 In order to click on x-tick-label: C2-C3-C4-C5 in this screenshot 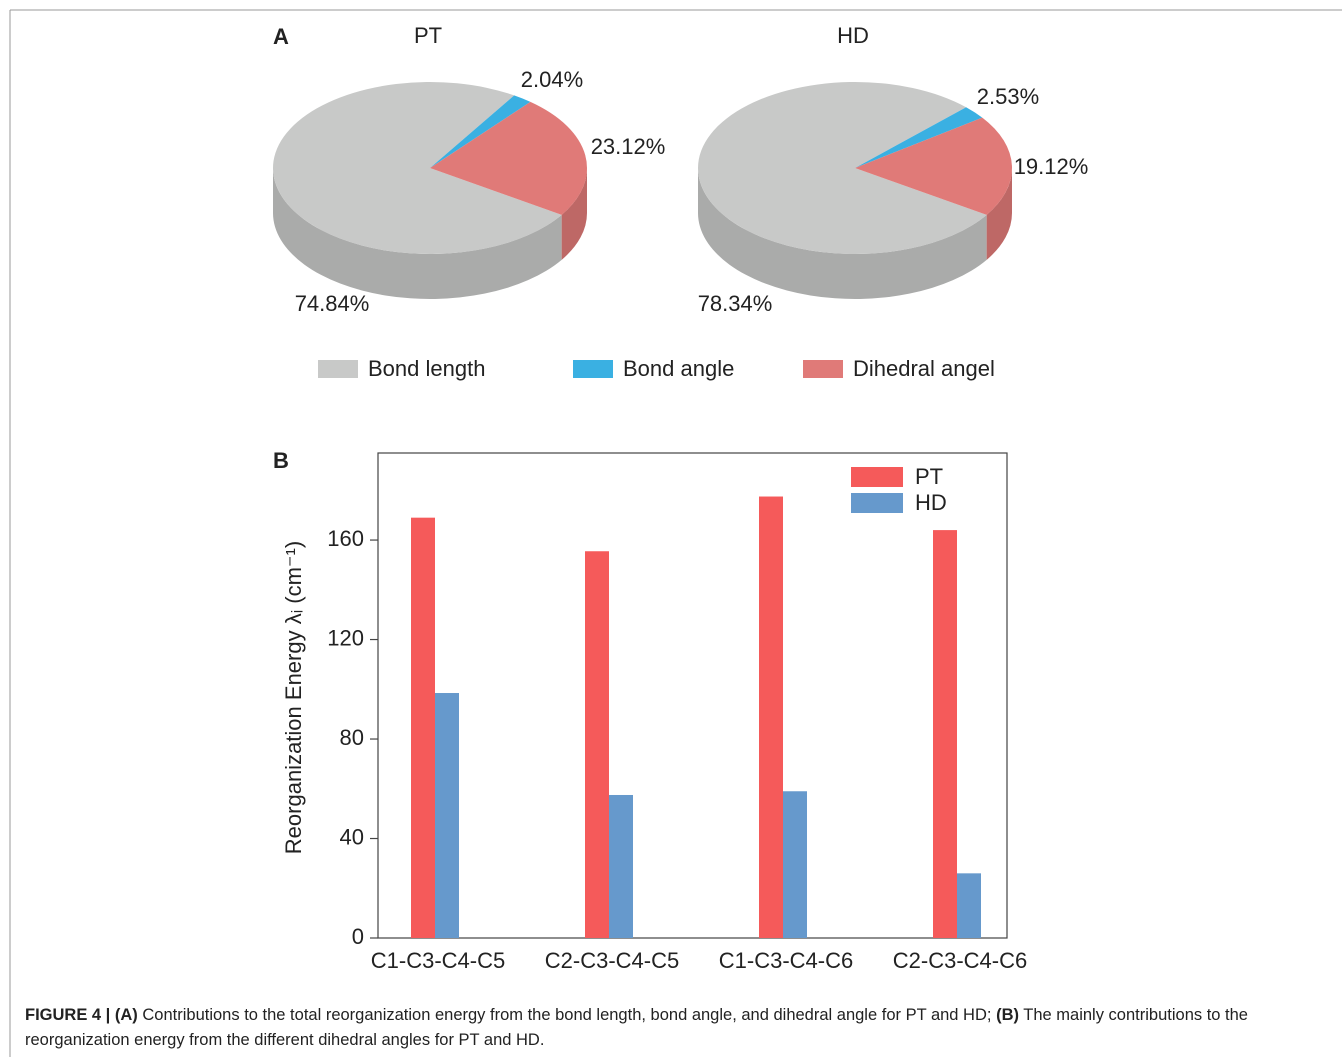, I will do `click(612, 960)`.